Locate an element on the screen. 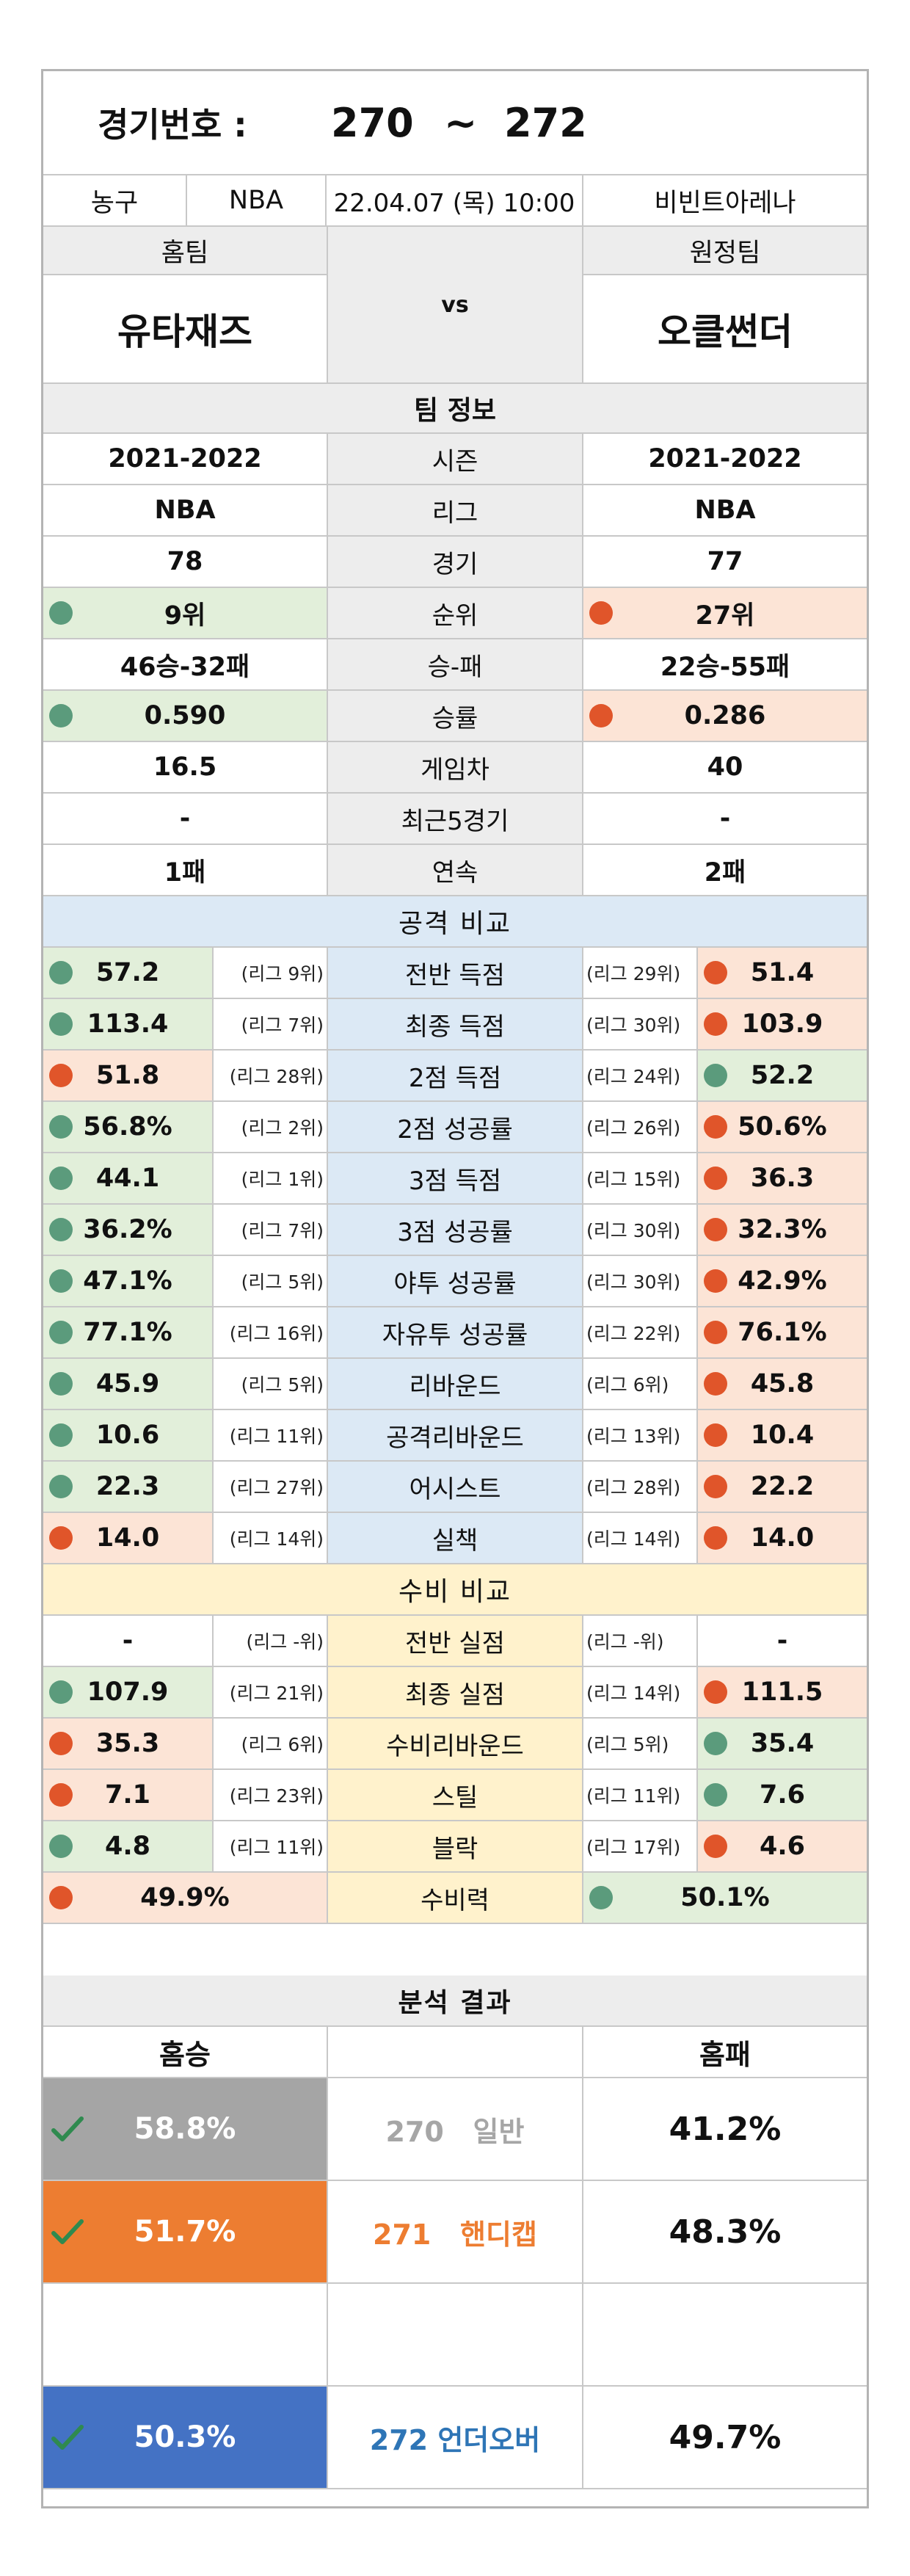 This screenshot has height=2576, width=910. away-value: 45.8 is located at coordinates (782, 1384).